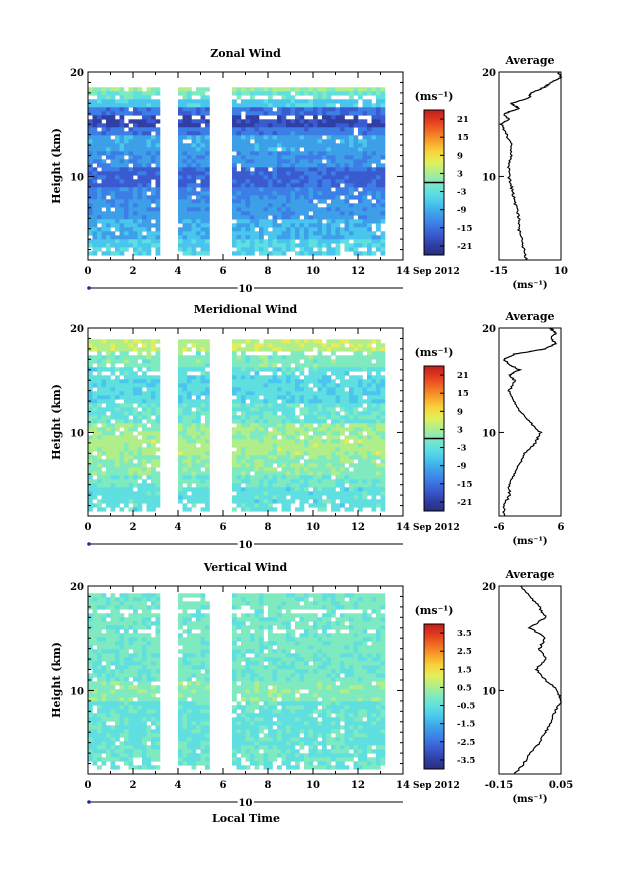  I want to click on average-x-tick-label: 6, so click(561, 527).